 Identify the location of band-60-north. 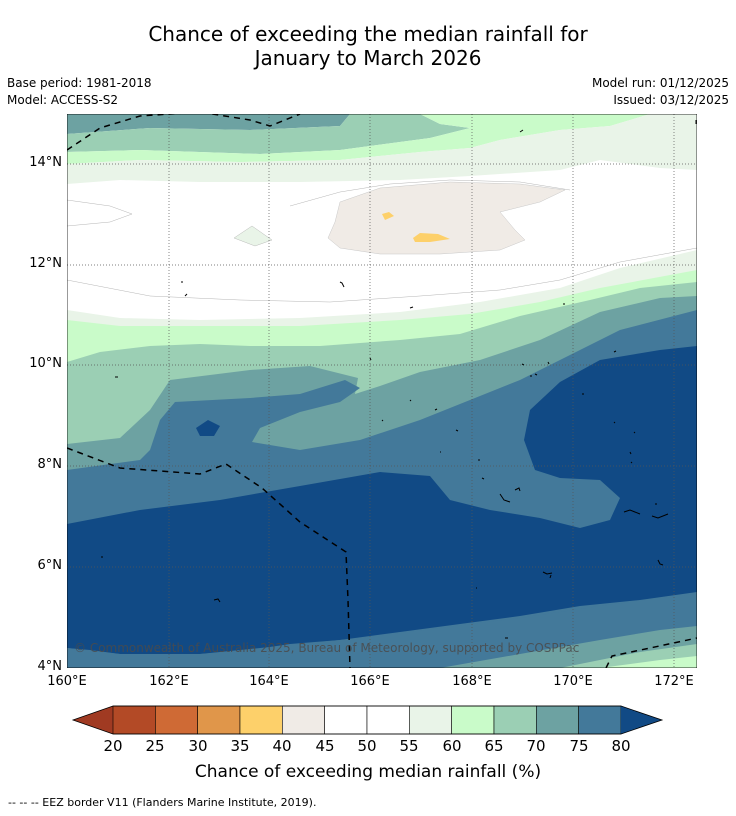
(382, 149).